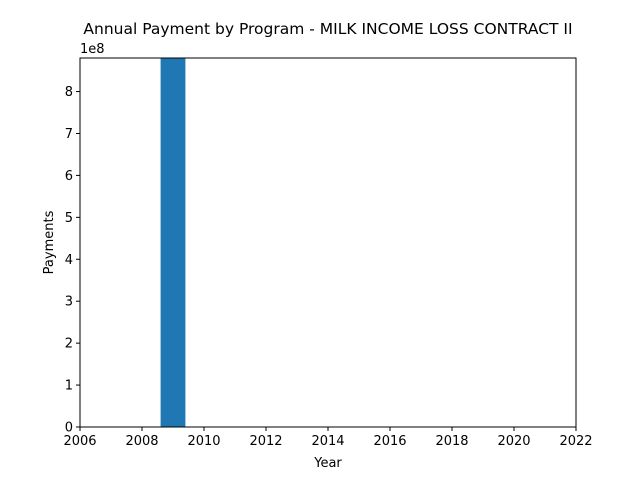  I want to click on x-tick-label: 2012, so click(265, 441).